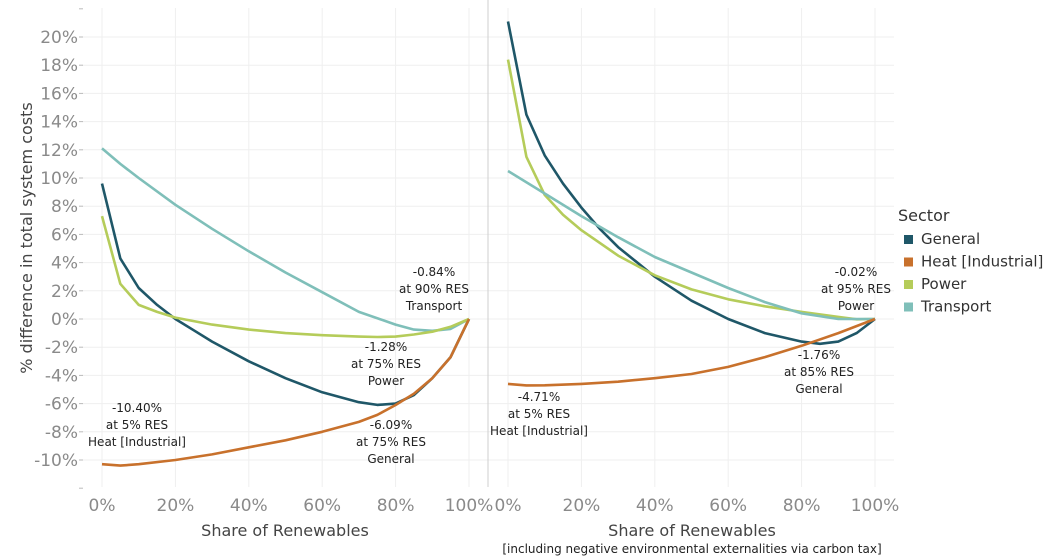 Image resolution: width=1051 pixels, height=557 pixels. What do you see at coordinates (59, 151) in the screenshot?
I see `y-tick-label: 12%` at bounding box center [59, 151].